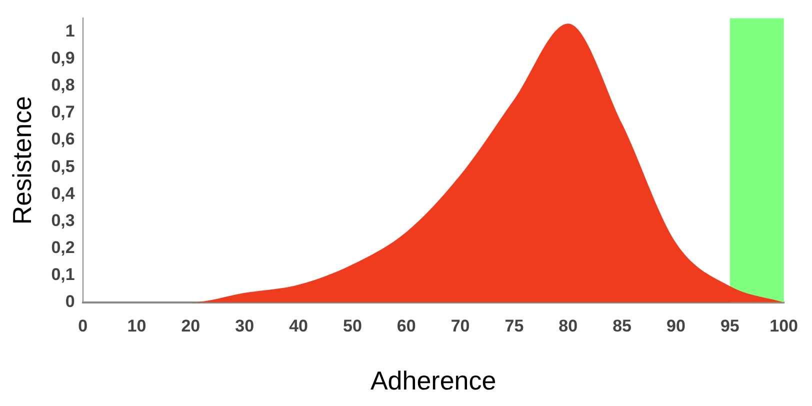 The width and height of the screenshot is (812, 406). I want to click on x-tick-label: 10, so click(136, 326).